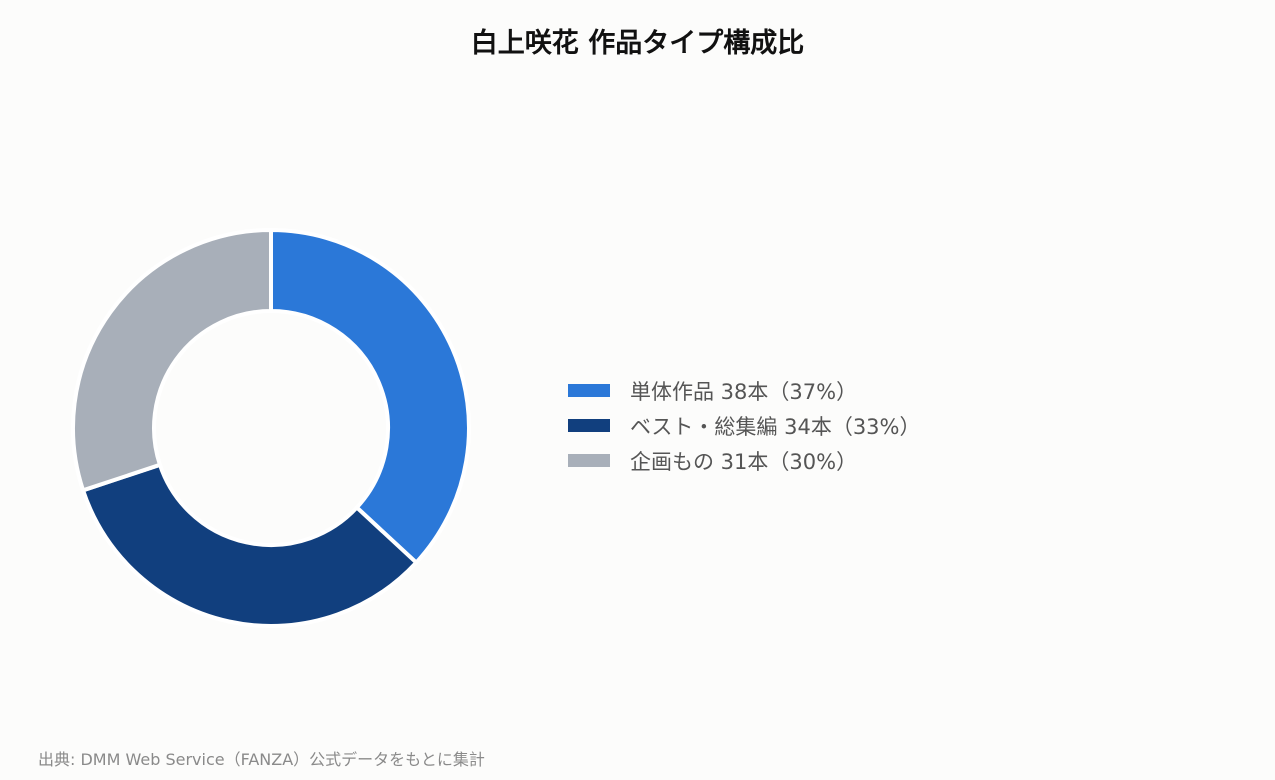  What do you see at coordinates (370, 396) in the screenshot?
I see `slice-single-works` at bounding box center [370, 396].